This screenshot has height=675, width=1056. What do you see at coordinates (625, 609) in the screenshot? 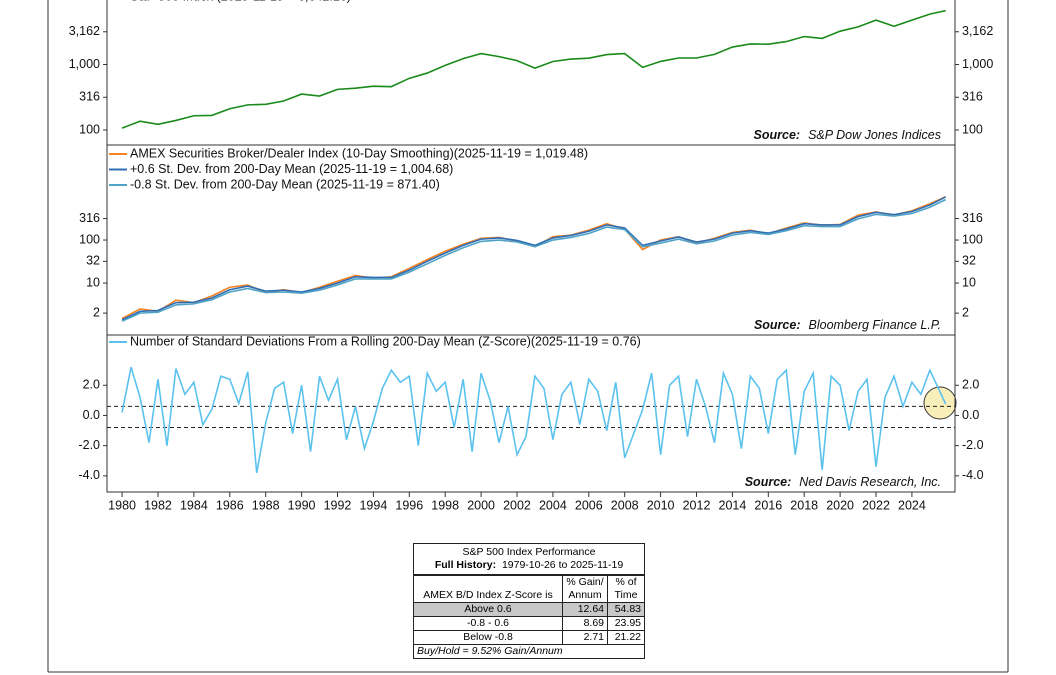
I see `cell: 54.83` at bounding box center [625, 609].